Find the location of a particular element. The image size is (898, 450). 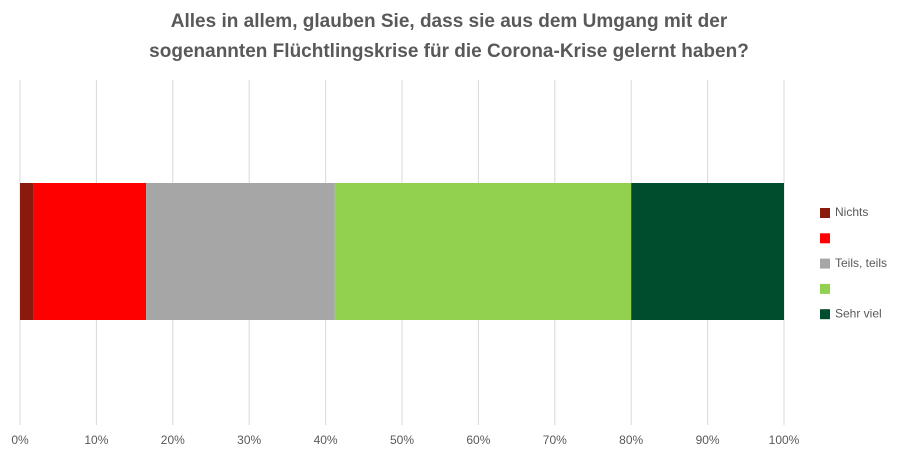

x-tick-label: 30% is located at coordinates (249, 440).